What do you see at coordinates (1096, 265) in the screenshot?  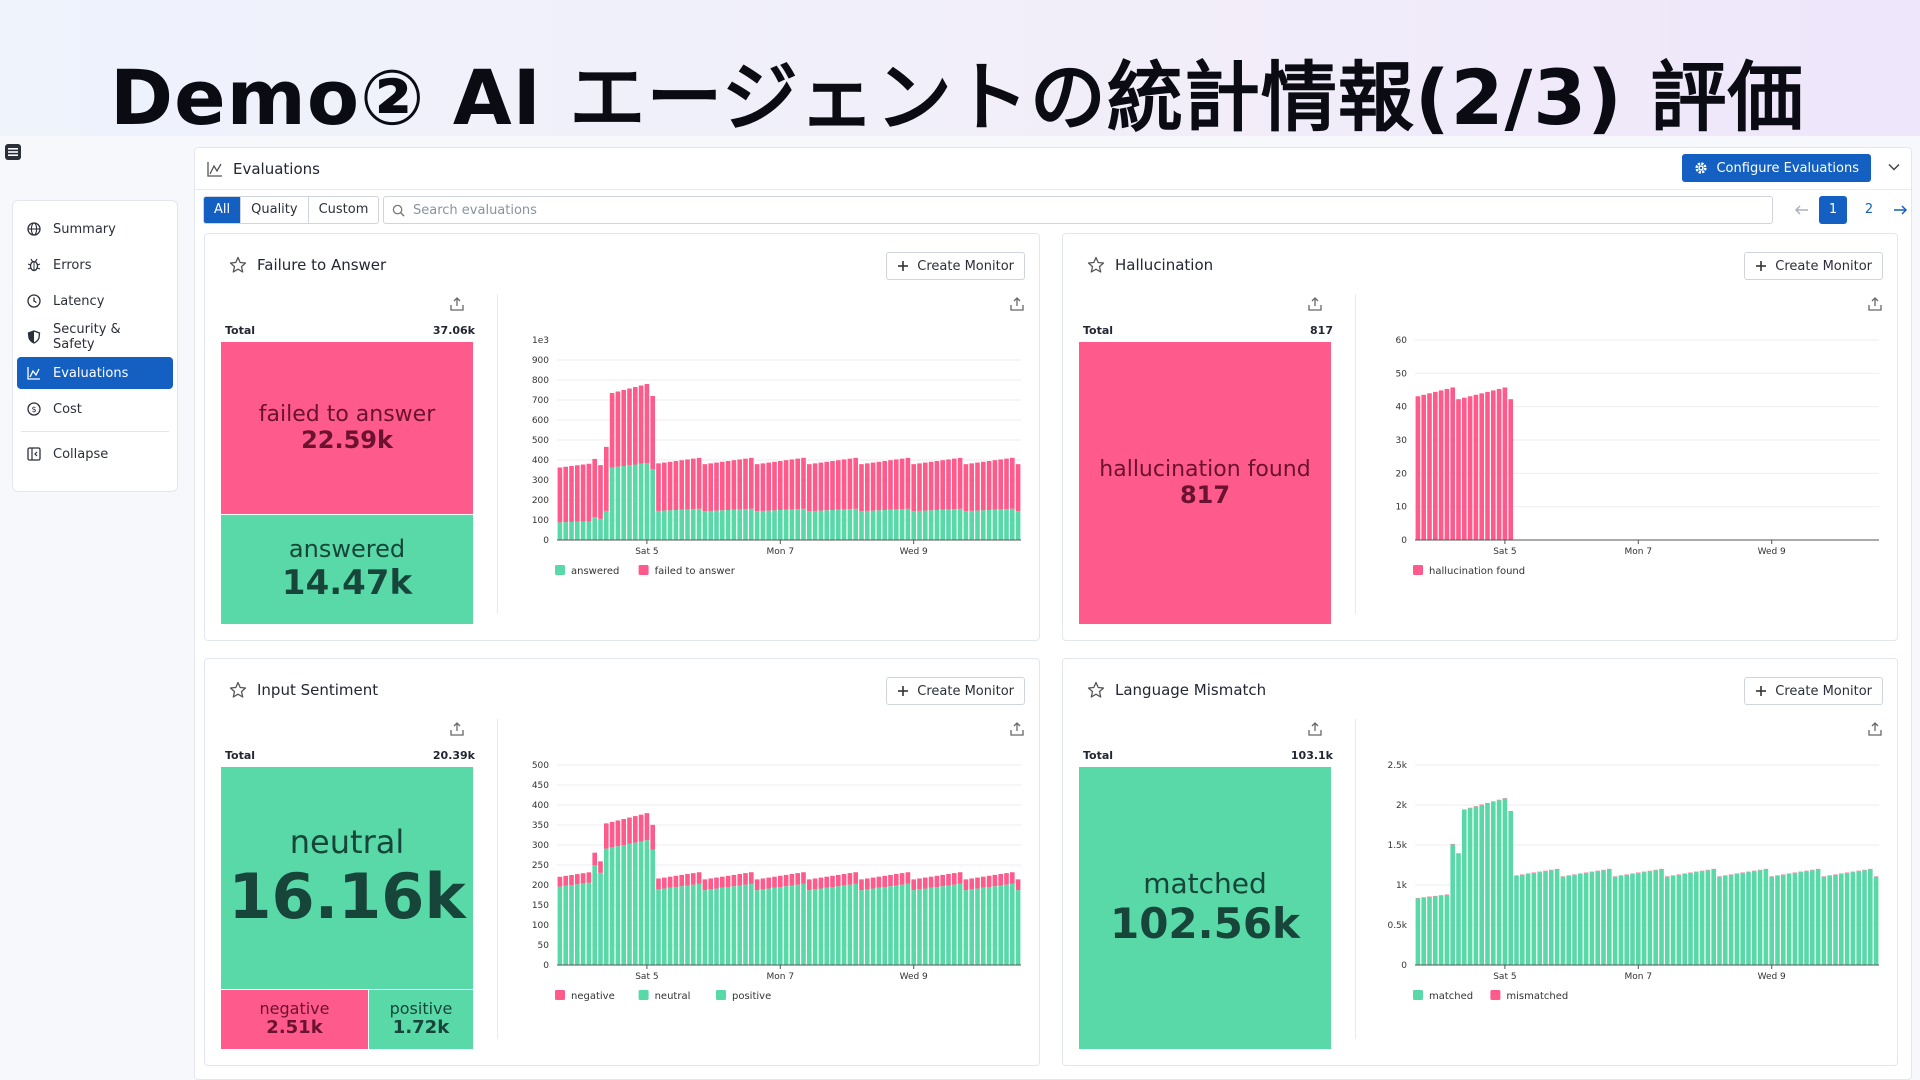 I see `star-icon` at bounding box center [1096, 265].